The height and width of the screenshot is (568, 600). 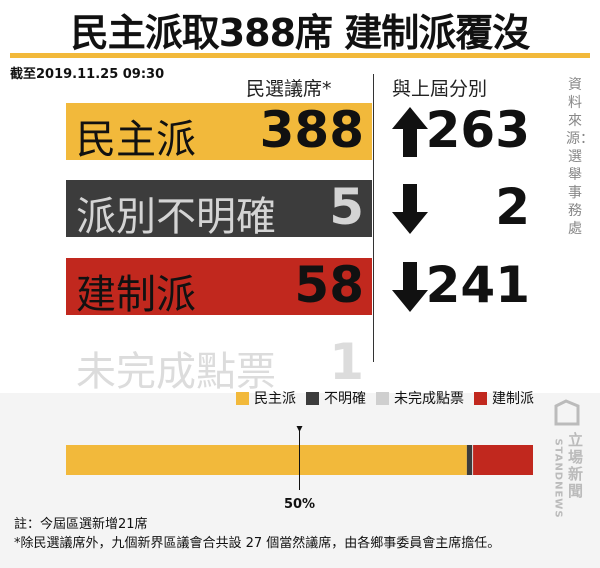 What do you see at coordinates (429, 399) in the screenshot?
I see `legend-label: 未完成點票` at bounding box center [429, 399].